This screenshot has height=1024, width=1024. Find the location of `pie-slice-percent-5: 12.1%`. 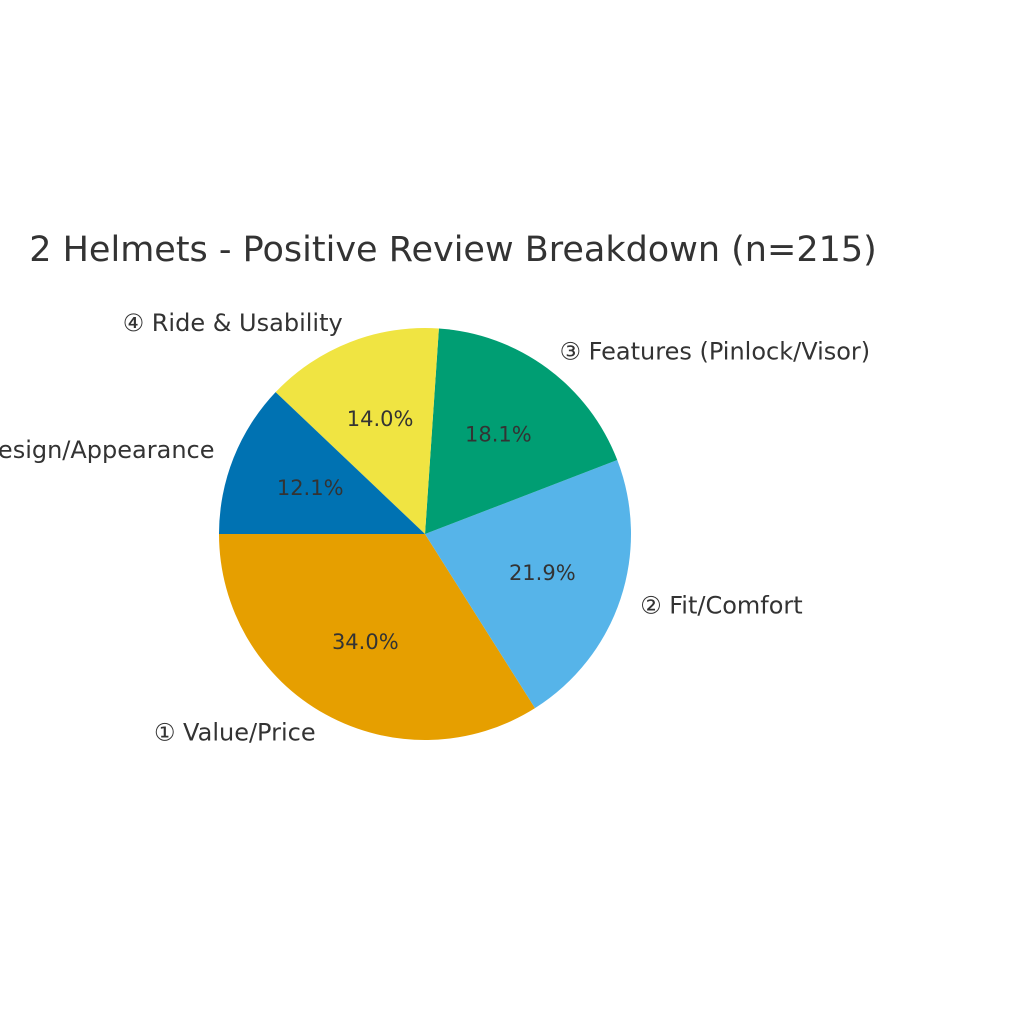

pie-slice-percent-5: 12.1% is located at coordinates (310, 488).